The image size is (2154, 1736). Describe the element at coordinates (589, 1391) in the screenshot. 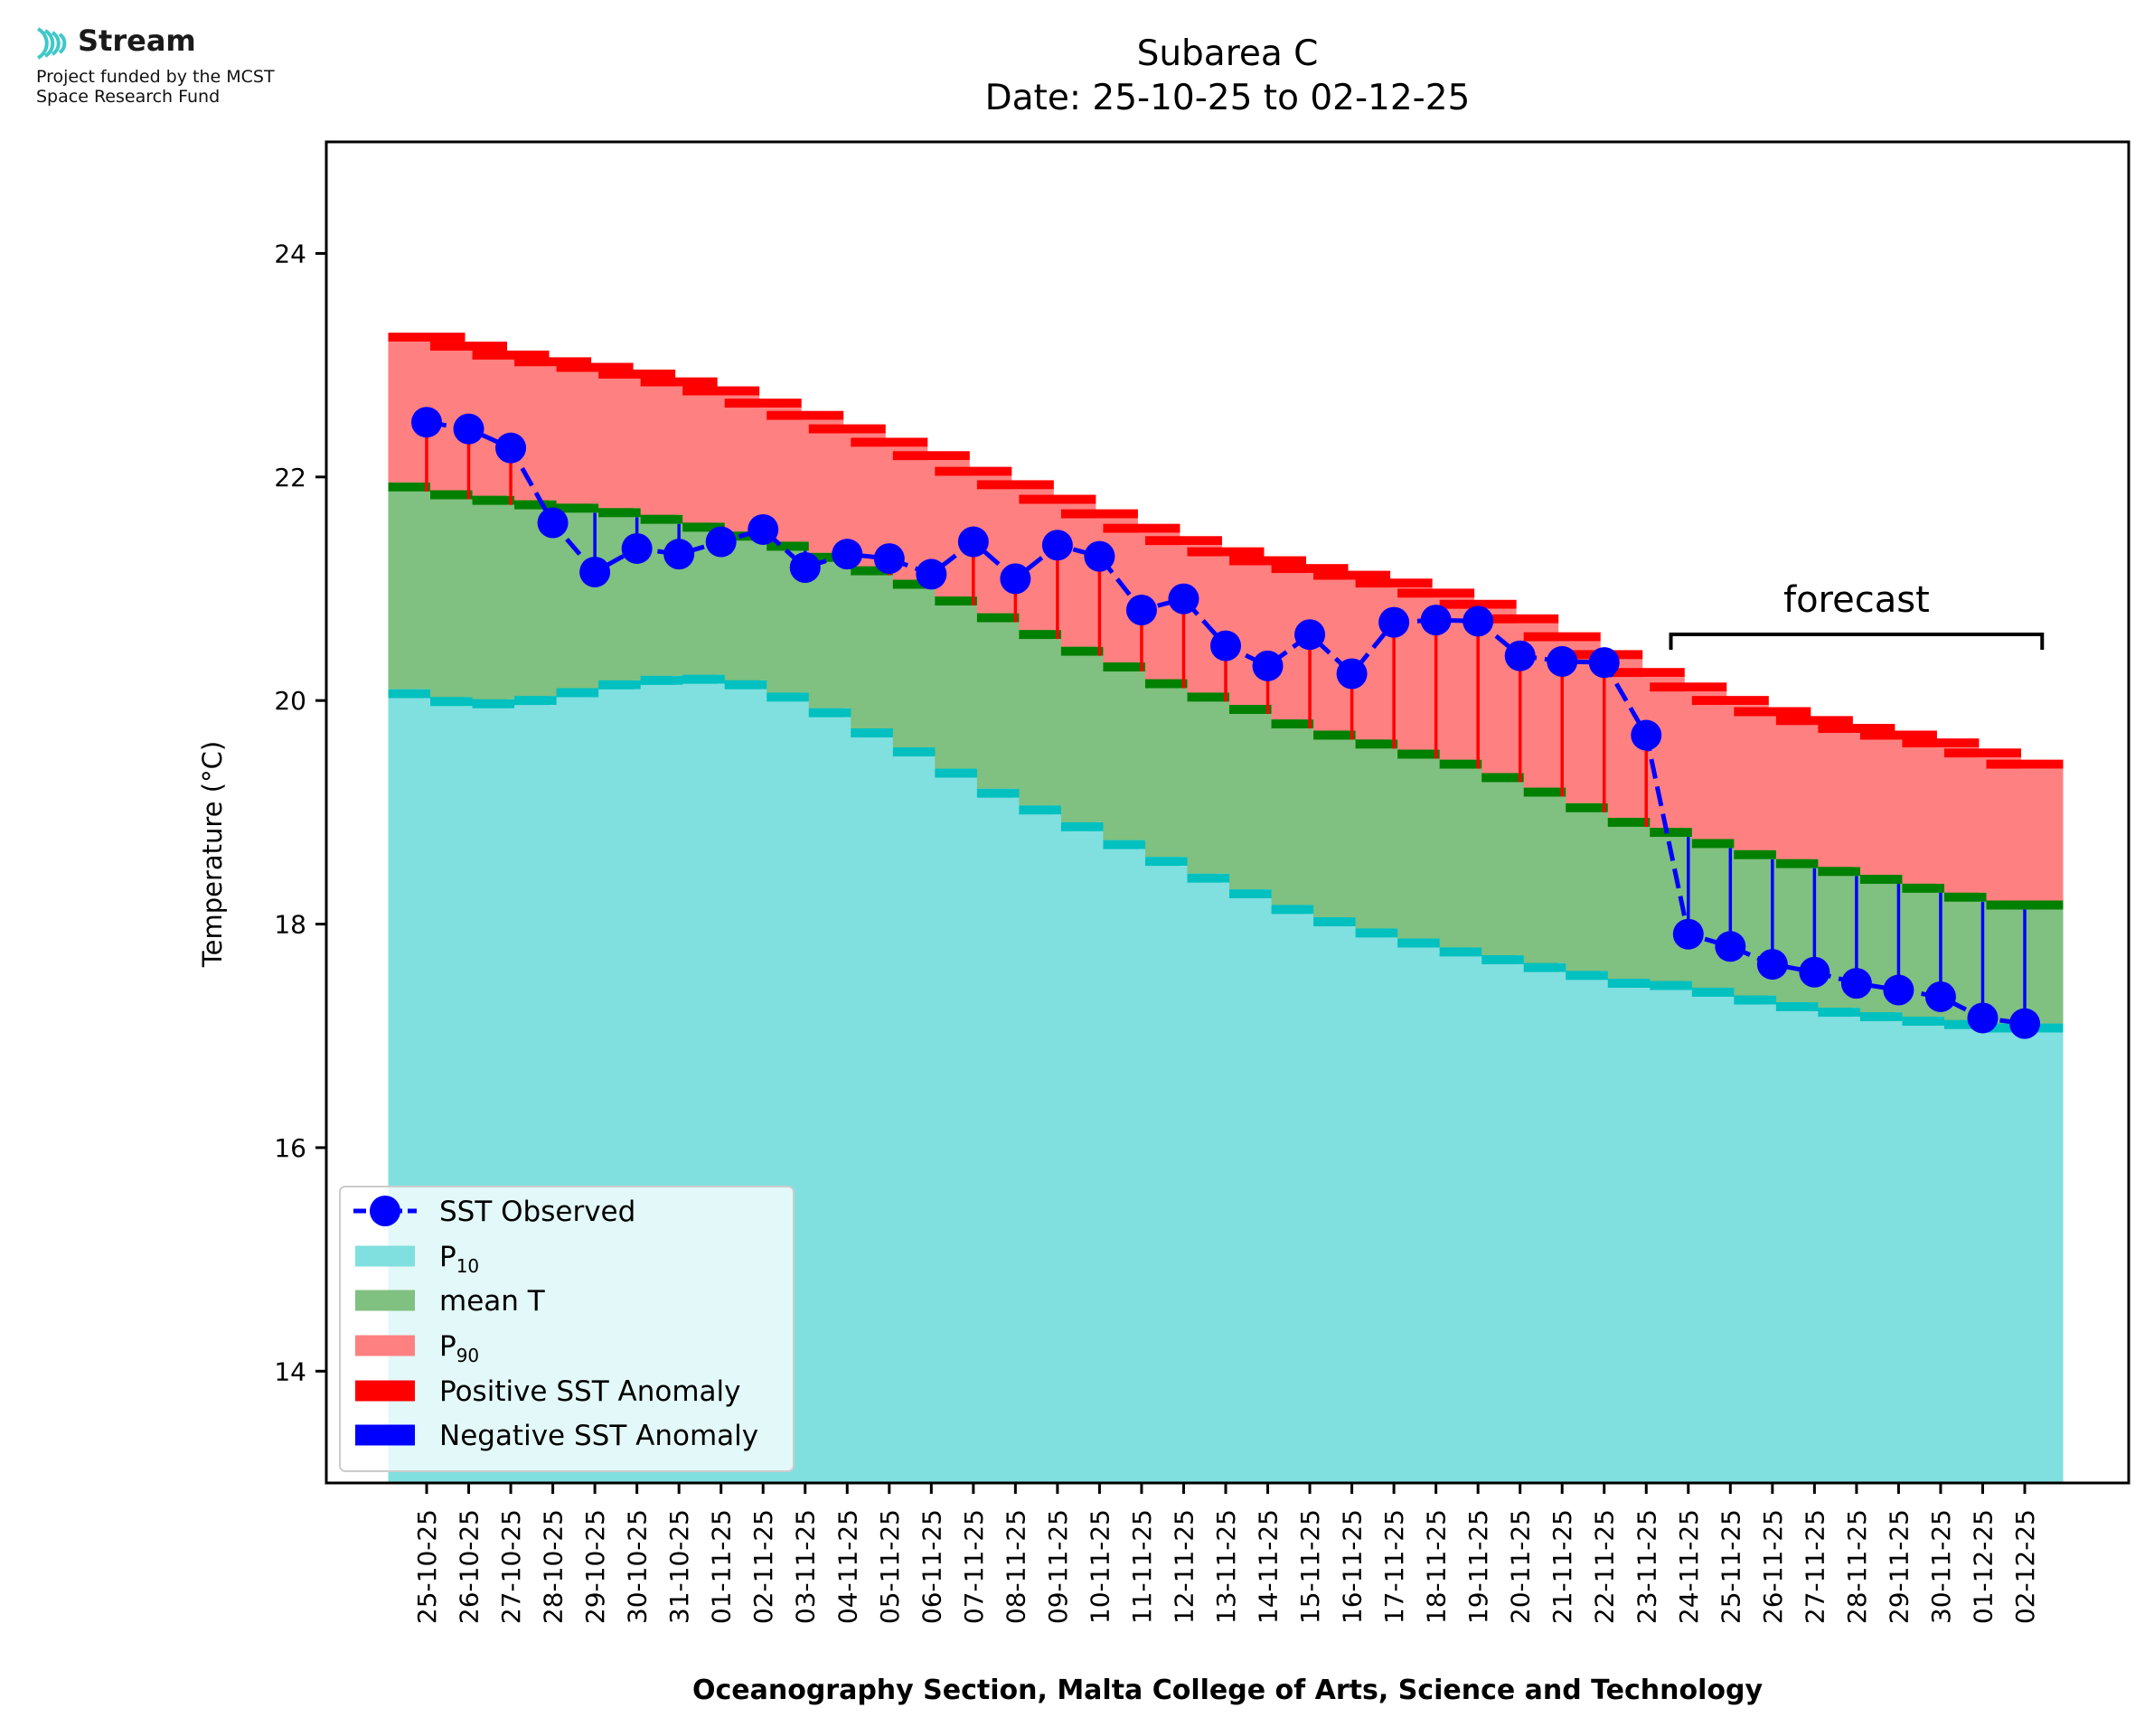

I see `legend-positive-anomaly-label: Positive SST Anomaly` at that location.